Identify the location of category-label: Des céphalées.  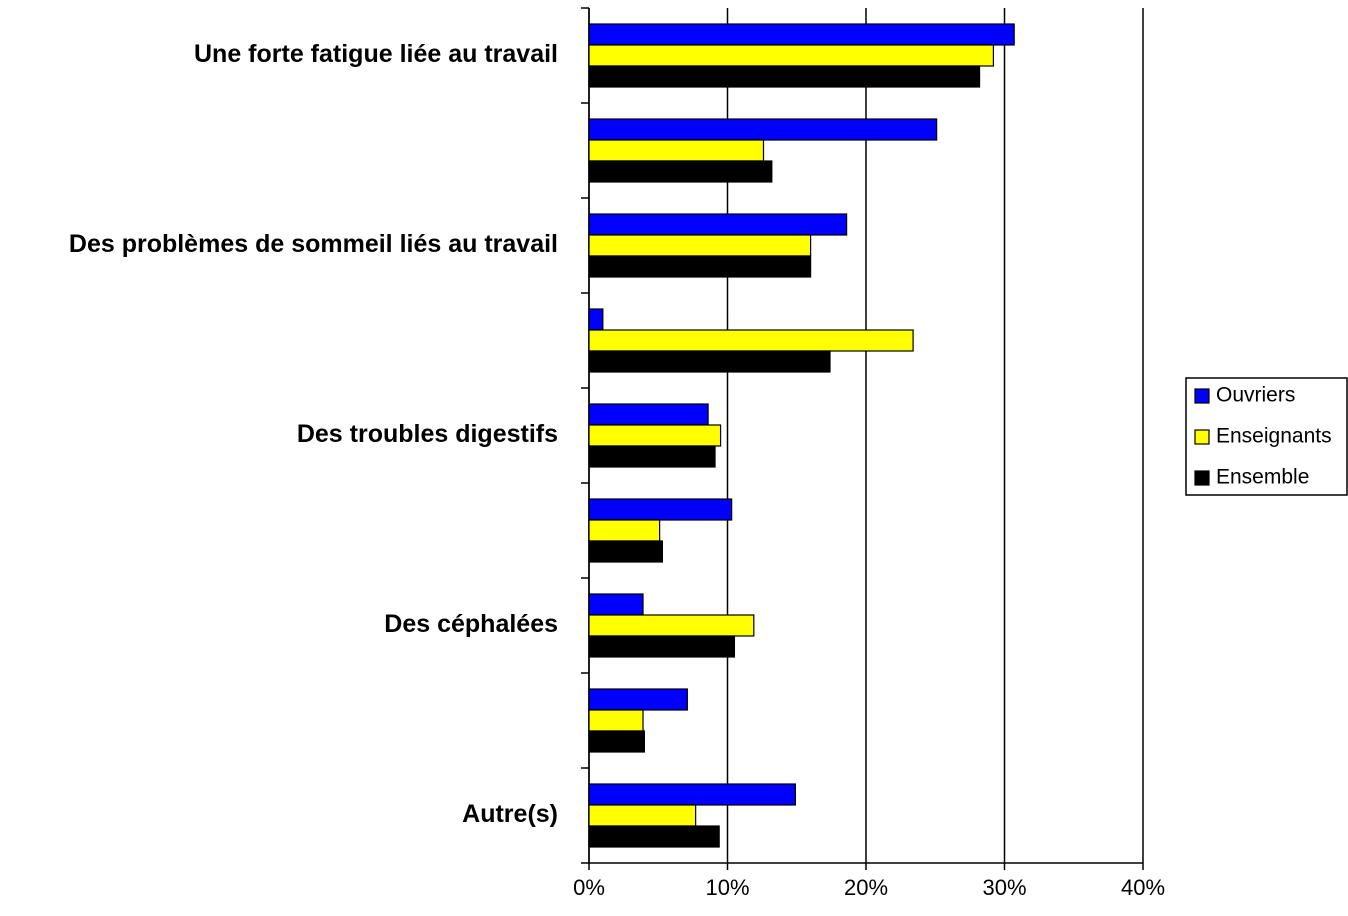
(471, 624).